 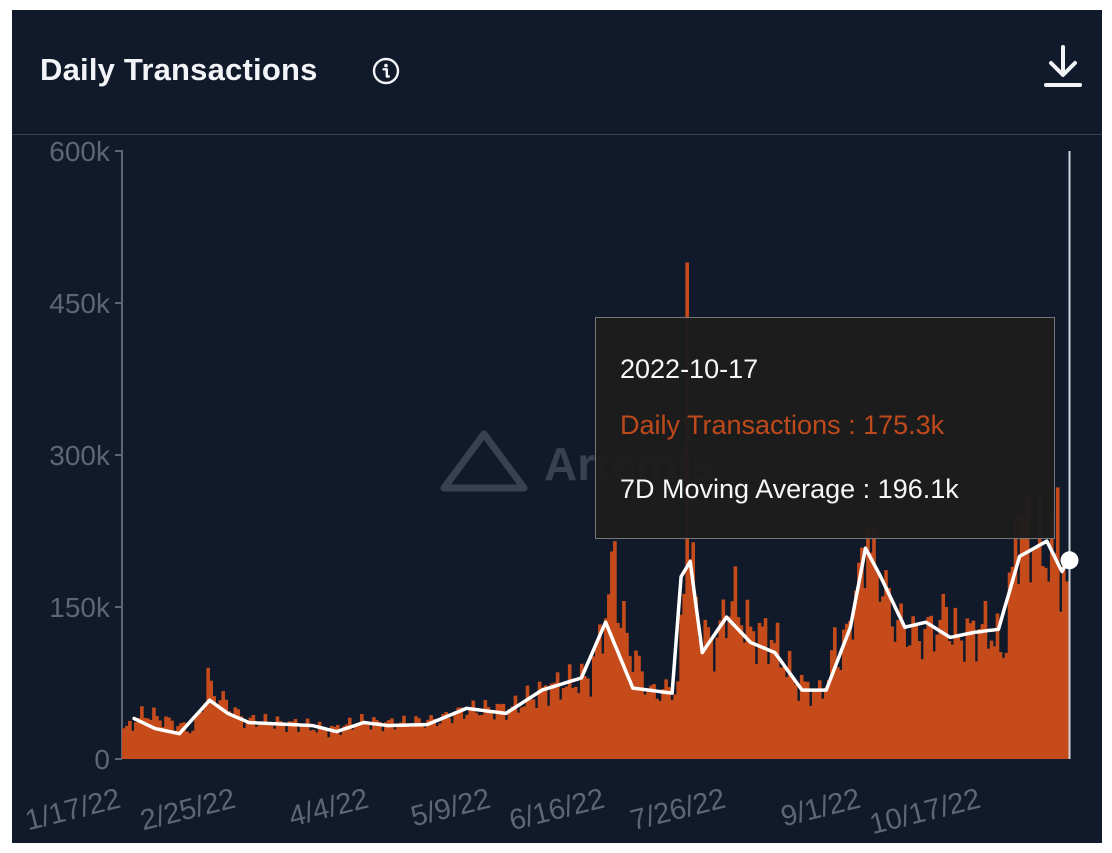 I want to click on tooltip-daily-transactions: Daily Transactions : 175.3k, so click(x=782, y=425).